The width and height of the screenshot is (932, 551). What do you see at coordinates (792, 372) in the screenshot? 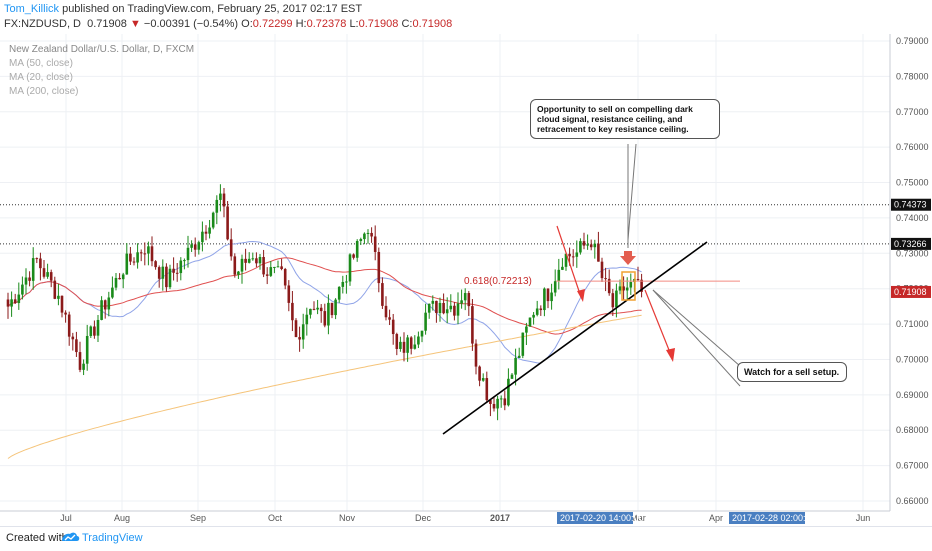
I see `callout-bottom: Watch for a sell setup.` at bounding box center [792, 372].